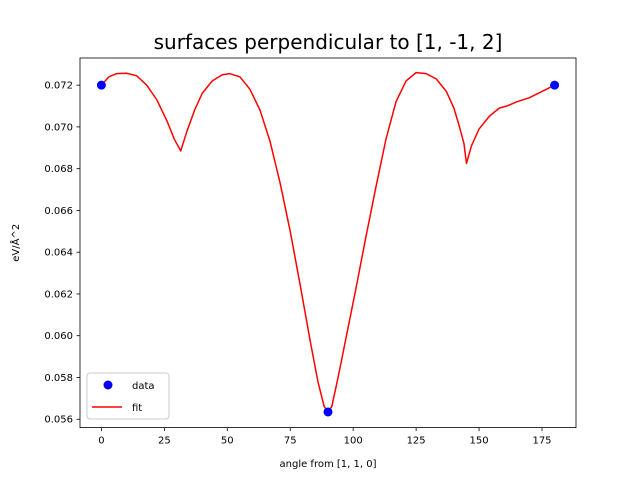  What do you see at coordinates (137, 408) in the screenshot?
I see `legend-label-fit: fit` at bounding box center [137, 408].